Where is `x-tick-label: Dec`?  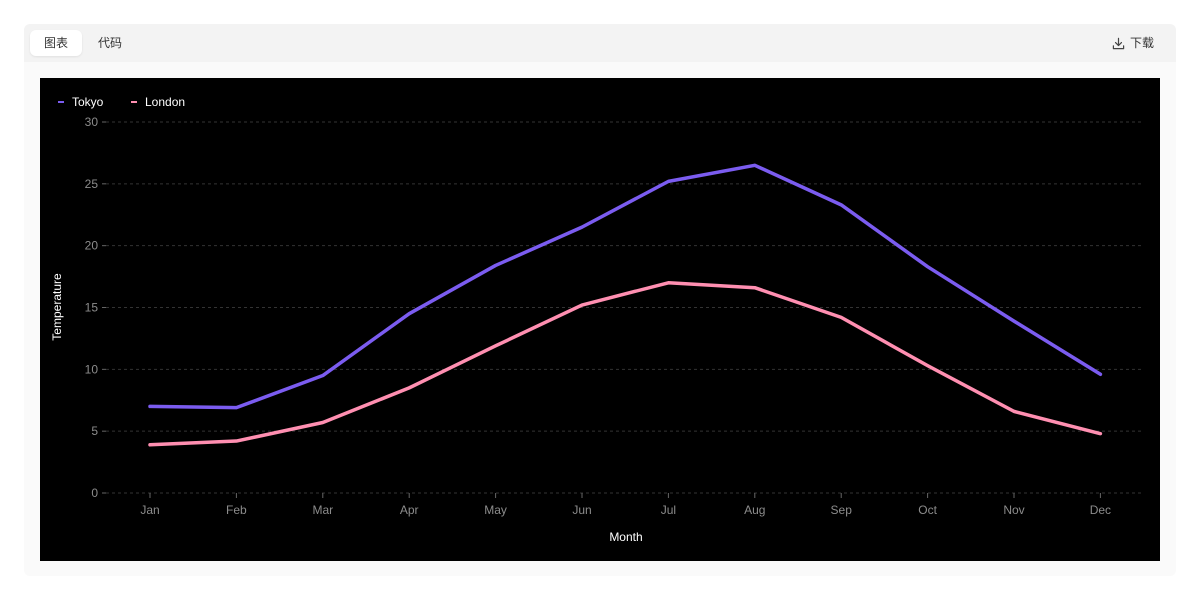 x-tick-label: Dec is located at coordinates (1100, 510).